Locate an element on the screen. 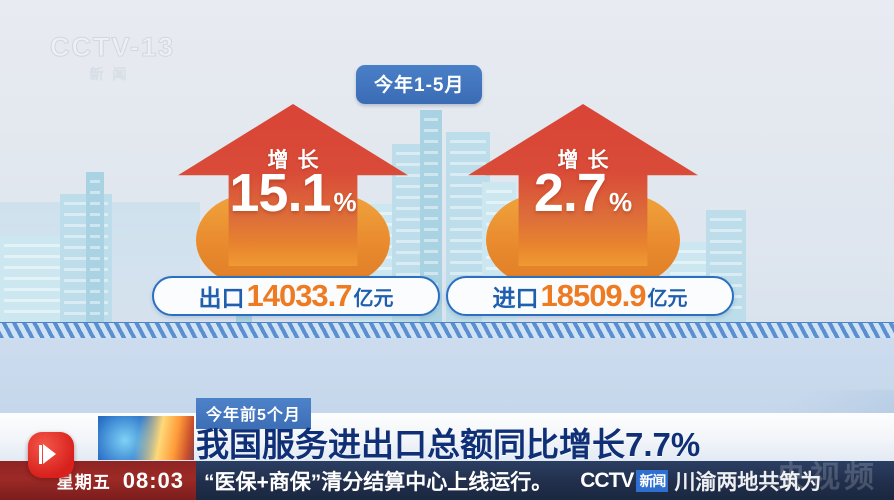 This screenshot has height=500, width=894. value-pill-label: 出口 is located at coordinates (221, 298).